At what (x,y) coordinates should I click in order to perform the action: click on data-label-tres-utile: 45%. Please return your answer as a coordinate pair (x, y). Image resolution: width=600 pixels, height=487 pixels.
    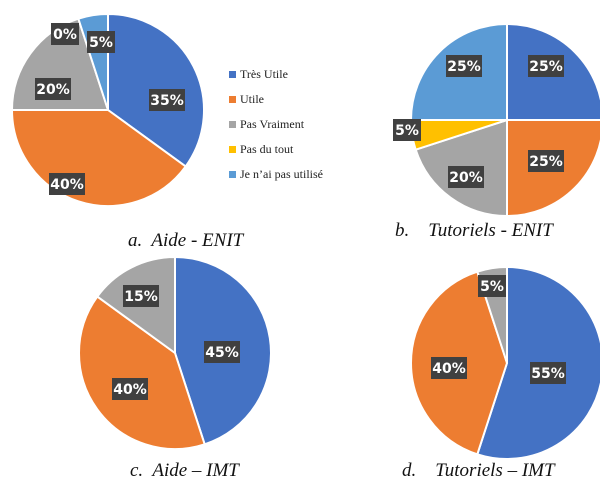
    Looking at the image, I should click on (222, 352).